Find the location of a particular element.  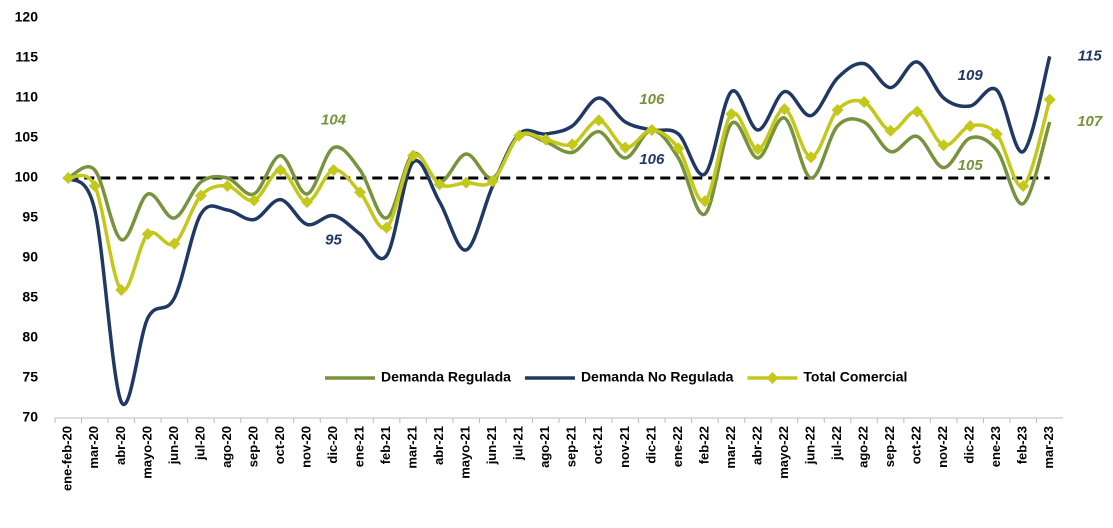

x-tick-label: jul-22 is located at coordinates (836, 443).